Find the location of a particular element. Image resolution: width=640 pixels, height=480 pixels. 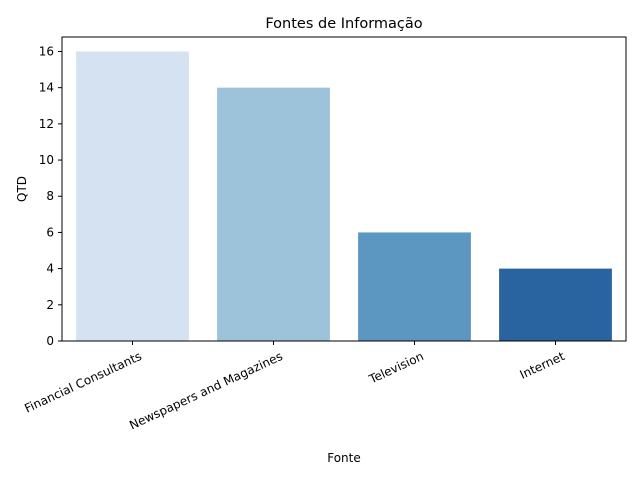

x-tick-label: Internet is located at coordinates (542, 365).